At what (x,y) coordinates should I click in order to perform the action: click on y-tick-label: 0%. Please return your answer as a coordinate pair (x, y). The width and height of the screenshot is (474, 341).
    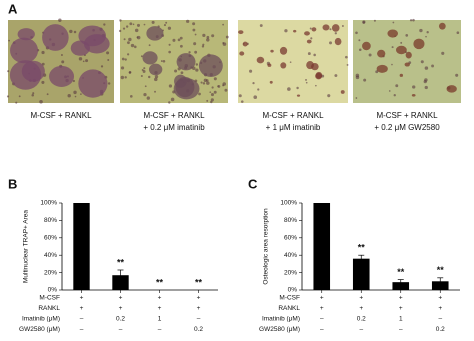
    Looking at the image, I should click on (53, 290).